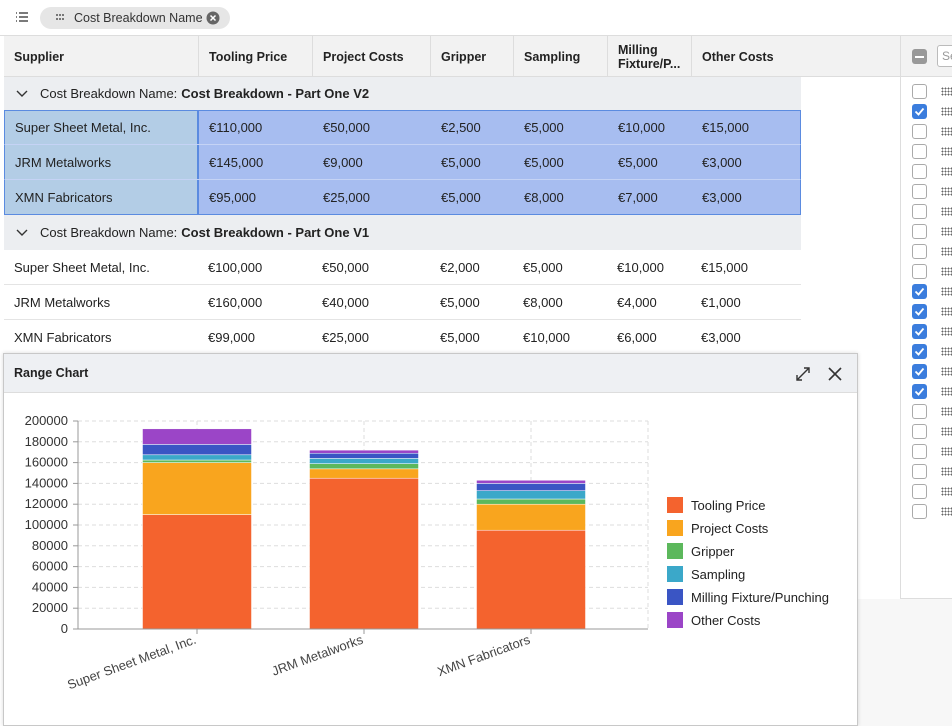 Image resolution: width=952 pixels, height=726 pixels. I want to click on column-header: Other Costs, so click(746, 56).